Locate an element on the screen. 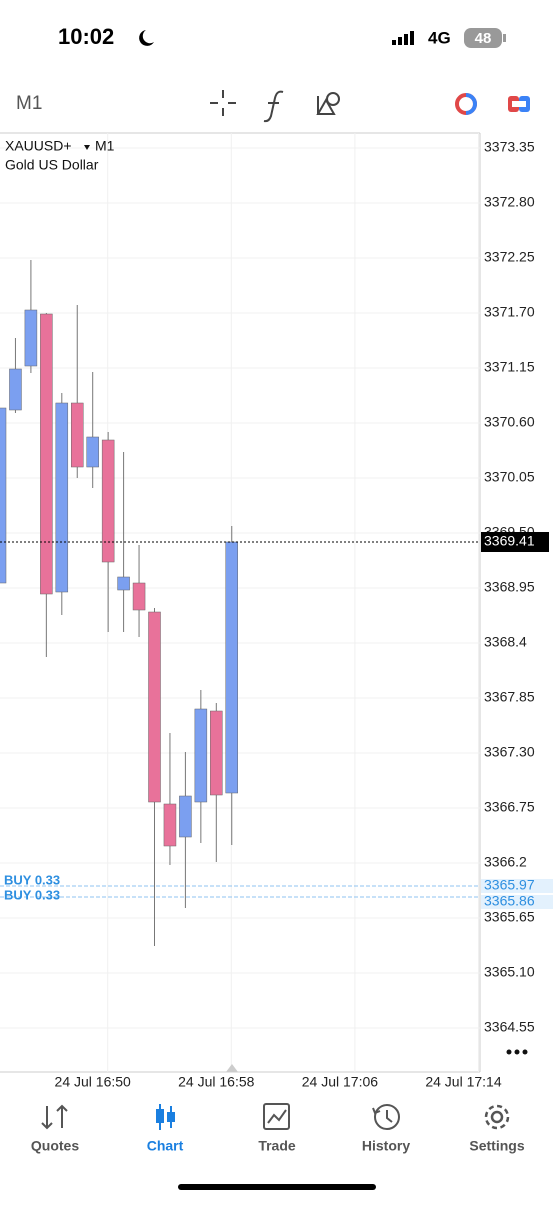 Image resolution: width=553 pixels, height=1205 pixels. y-tick-label: 3371.70 is located at coordinates (509, 312).